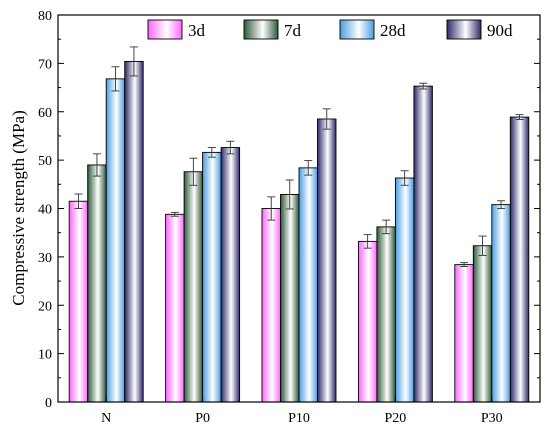 Image resolution: width=550 pixels, height=430 pixels. I want to click on legend-label-28d: 28d, so click(393, 30).